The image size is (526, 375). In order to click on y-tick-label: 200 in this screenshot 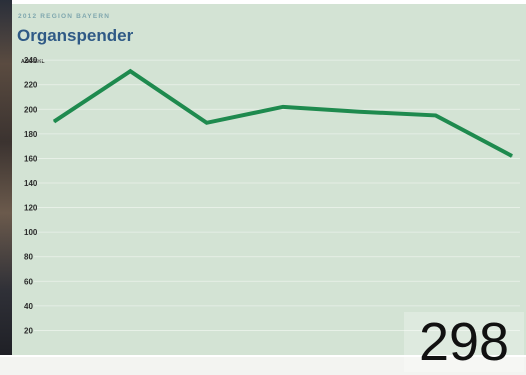, I will do `click(31, 109)`.